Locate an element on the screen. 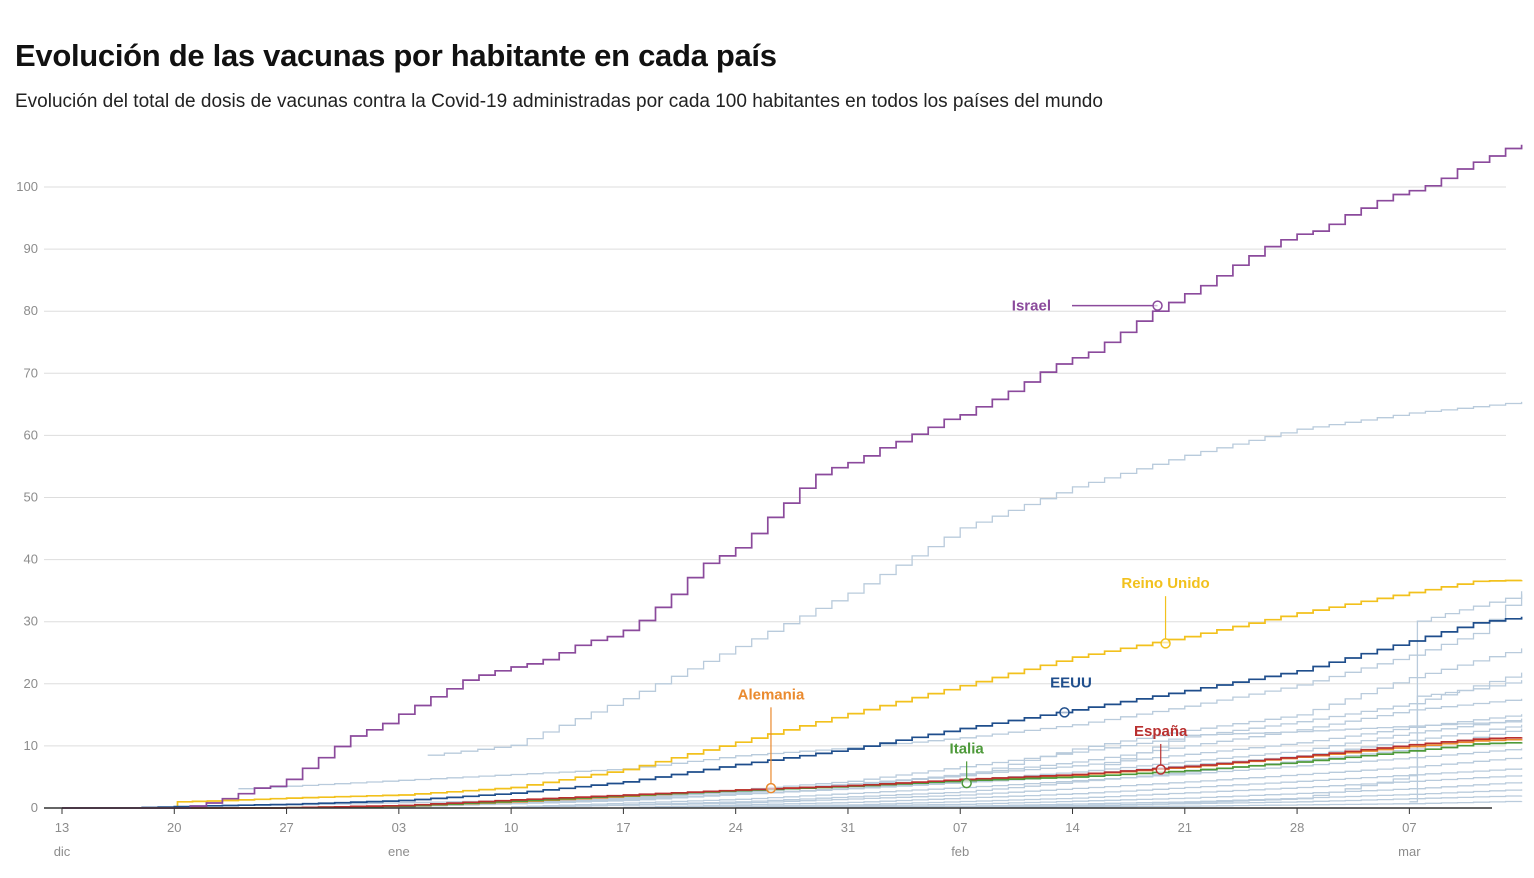 This screenshot has height=878, width=1534. annotation-marker-italia is located at coordinates (966, 783).